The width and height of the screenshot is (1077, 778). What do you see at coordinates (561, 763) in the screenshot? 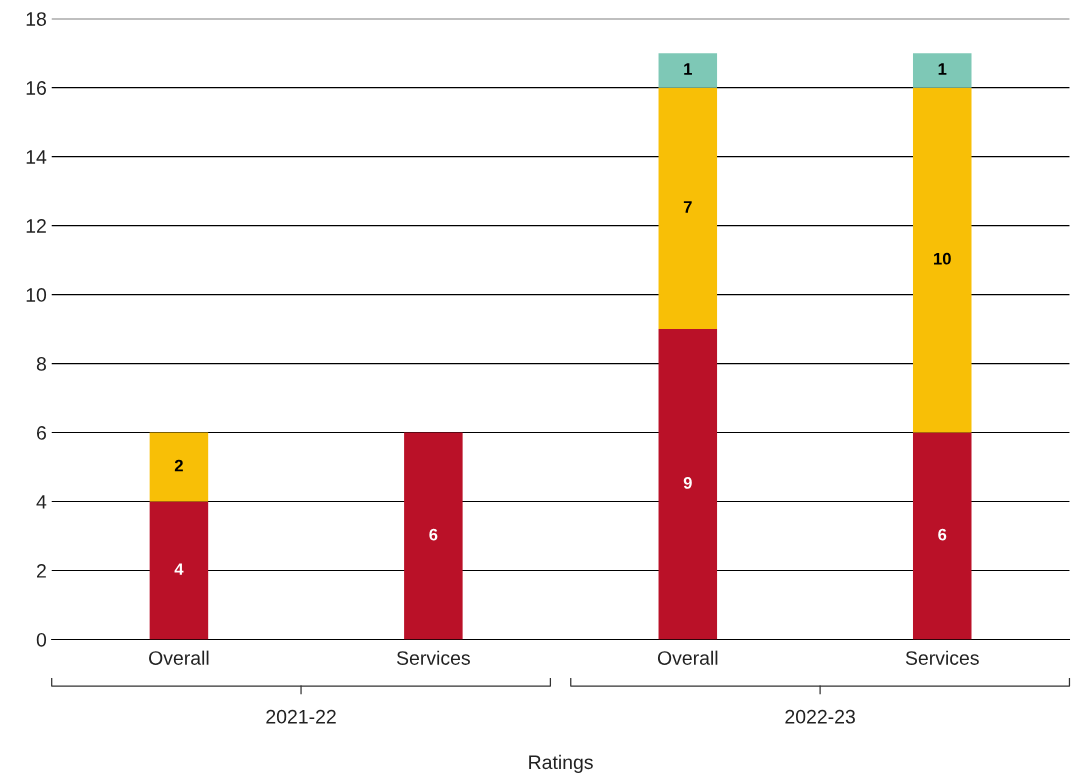
I see `x-axis-title: Ratings` at bounding box center [561, 763].